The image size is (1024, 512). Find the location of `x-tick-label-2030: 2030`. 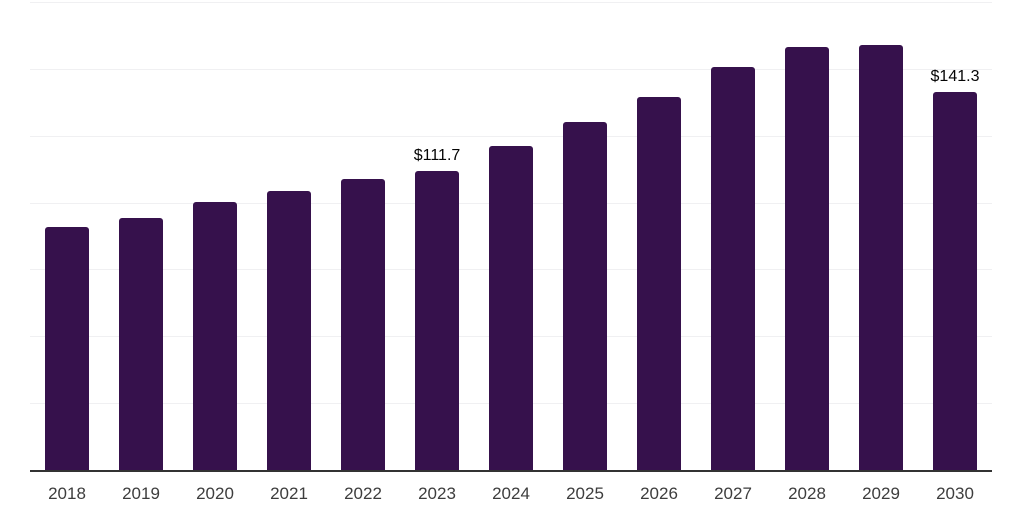

x-tick-label-2030: 2030 is located at coordinates (955, 493).